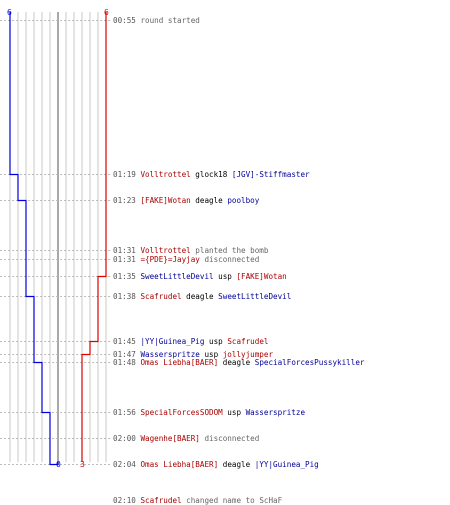 The height and width of the screenshot is (505, 450). What do you see at coordinates (181, 412) in the screenshot?
I see `terrorist-player-name: SpecialForcesSODOM` at bounding box center [181, 412].